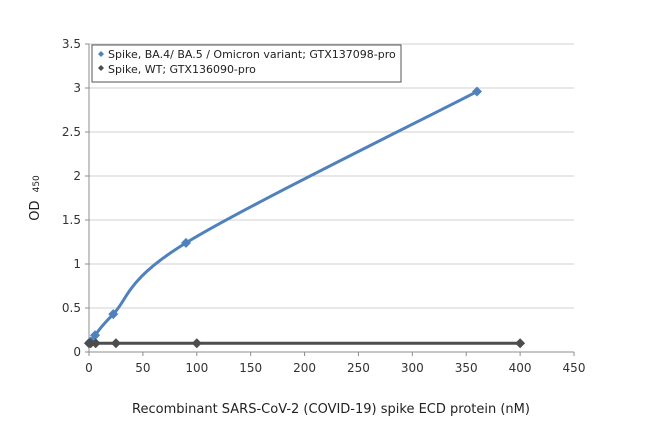 The width and height of the screenshot is (650, 427). I want to click on x-tick-label: 0, so click(89, 368).